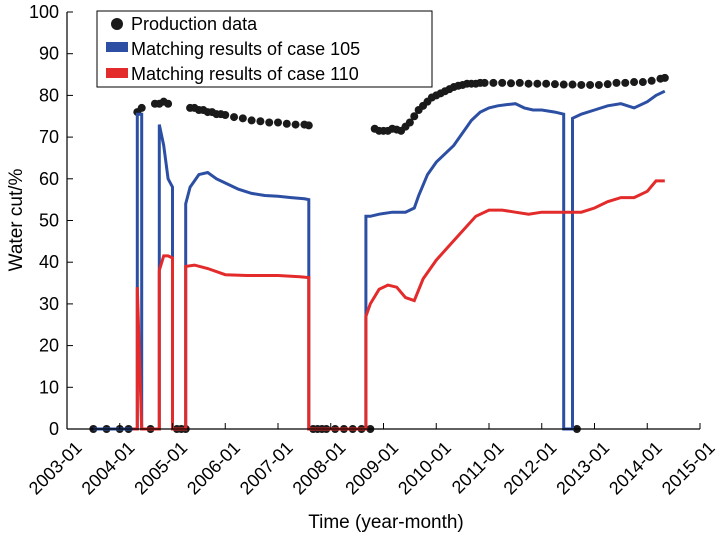 The height and width of the screenshot is (556, 721). What do you see at coordinates (582, 468) in the screenshot?
I see `x-tick-label: 2013-01` at bounding box center [582, 468].